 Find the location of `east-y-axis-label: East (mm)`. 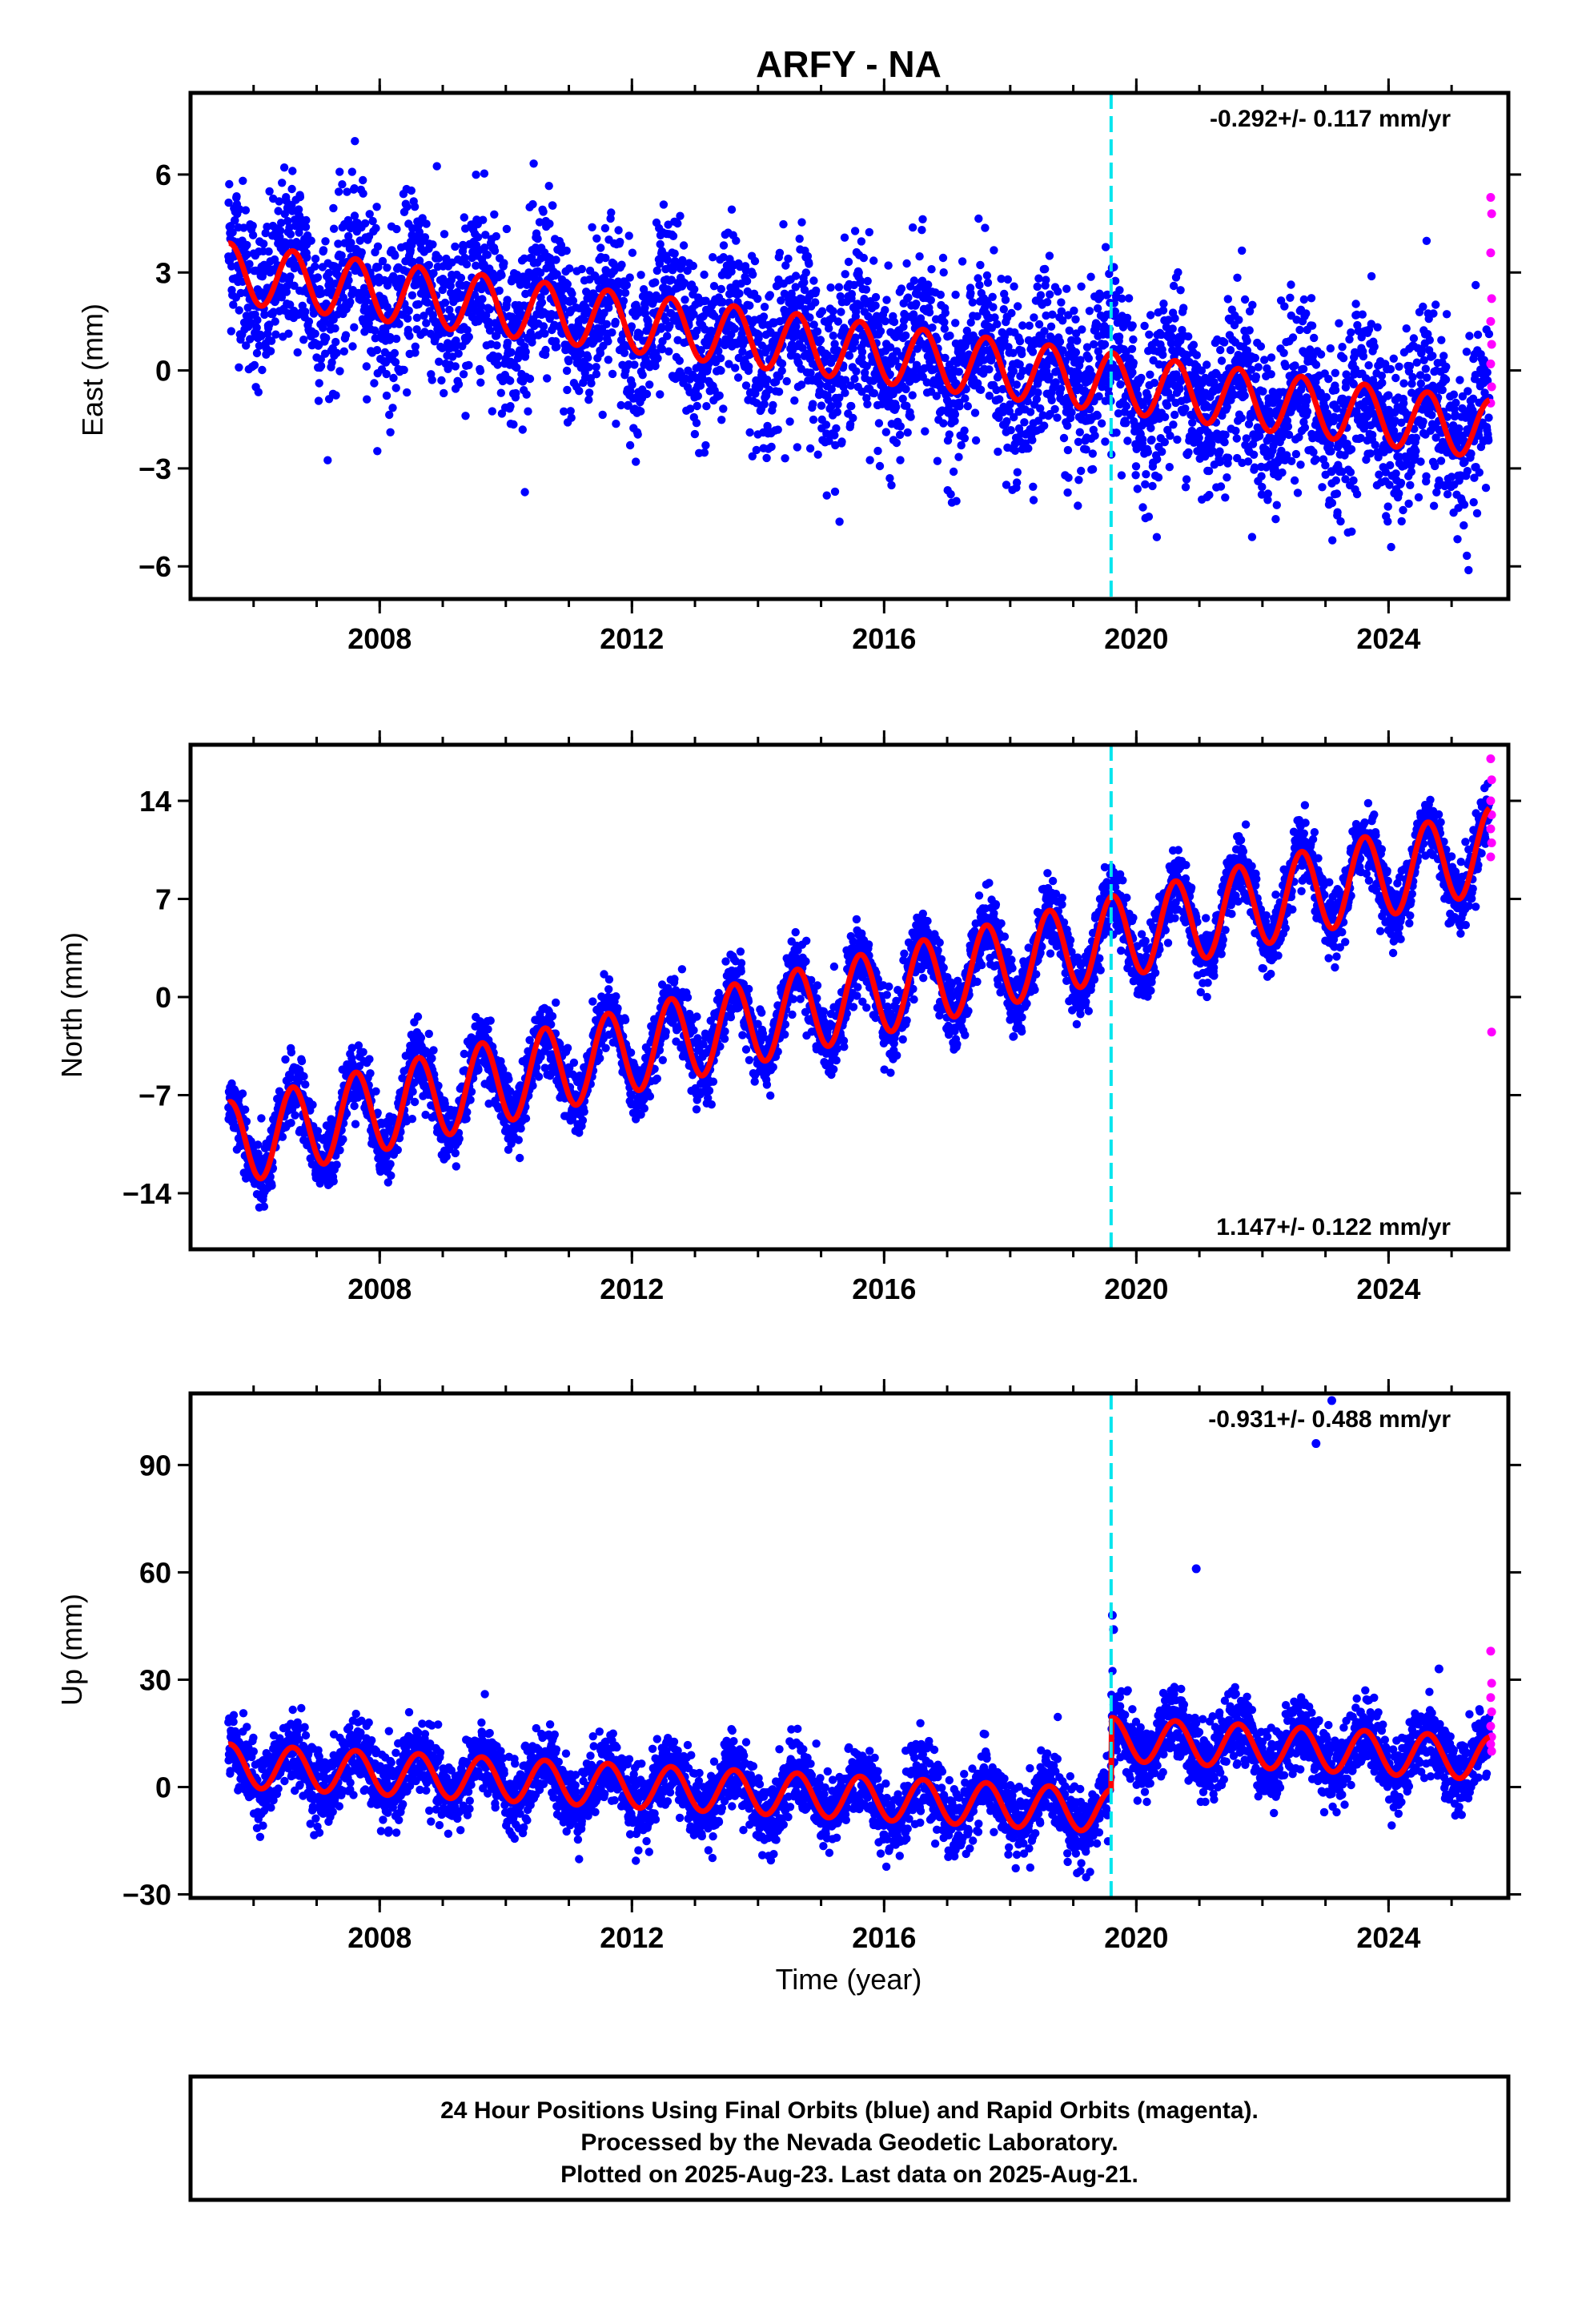

east-y-axis-label: East (mm) is located at coordinates (92, 370).